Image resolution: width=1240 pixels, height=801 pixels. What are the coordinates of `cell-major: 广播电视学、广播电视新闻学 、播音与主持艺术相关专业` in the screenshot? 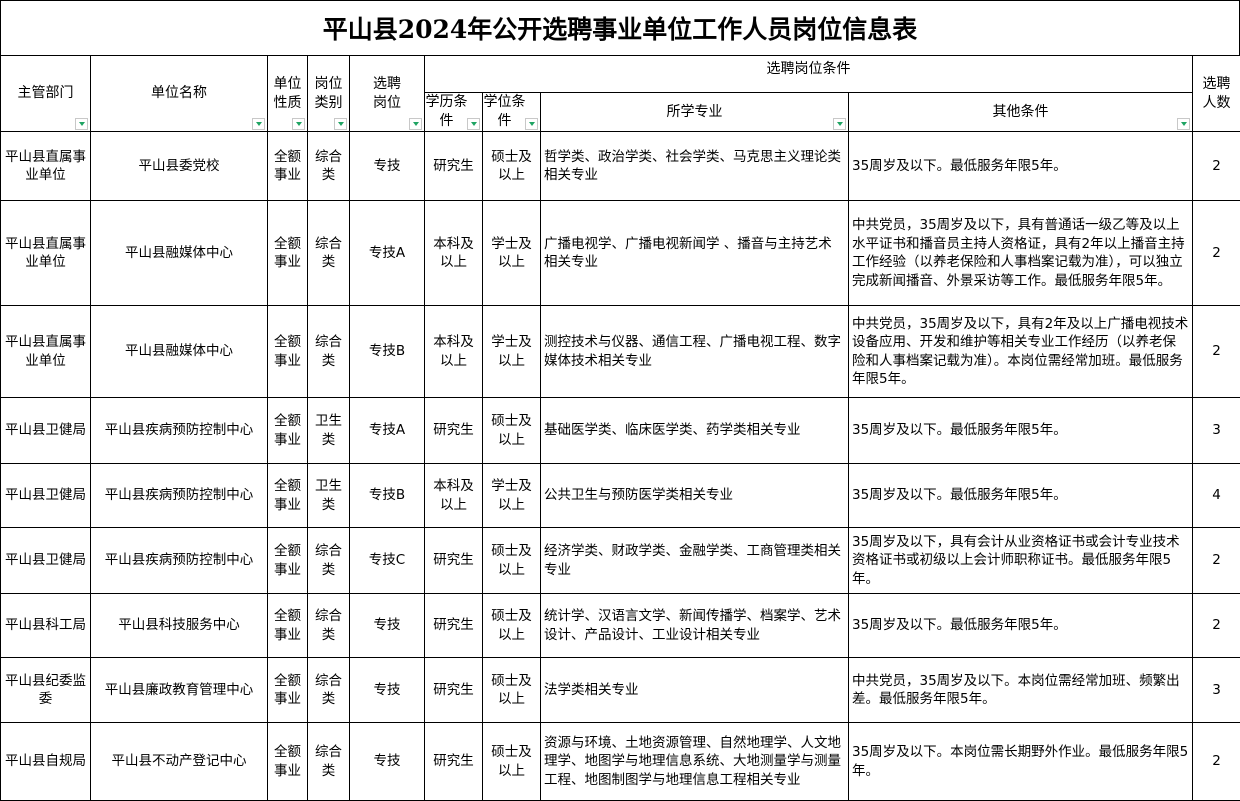 It's located at (695, 253).